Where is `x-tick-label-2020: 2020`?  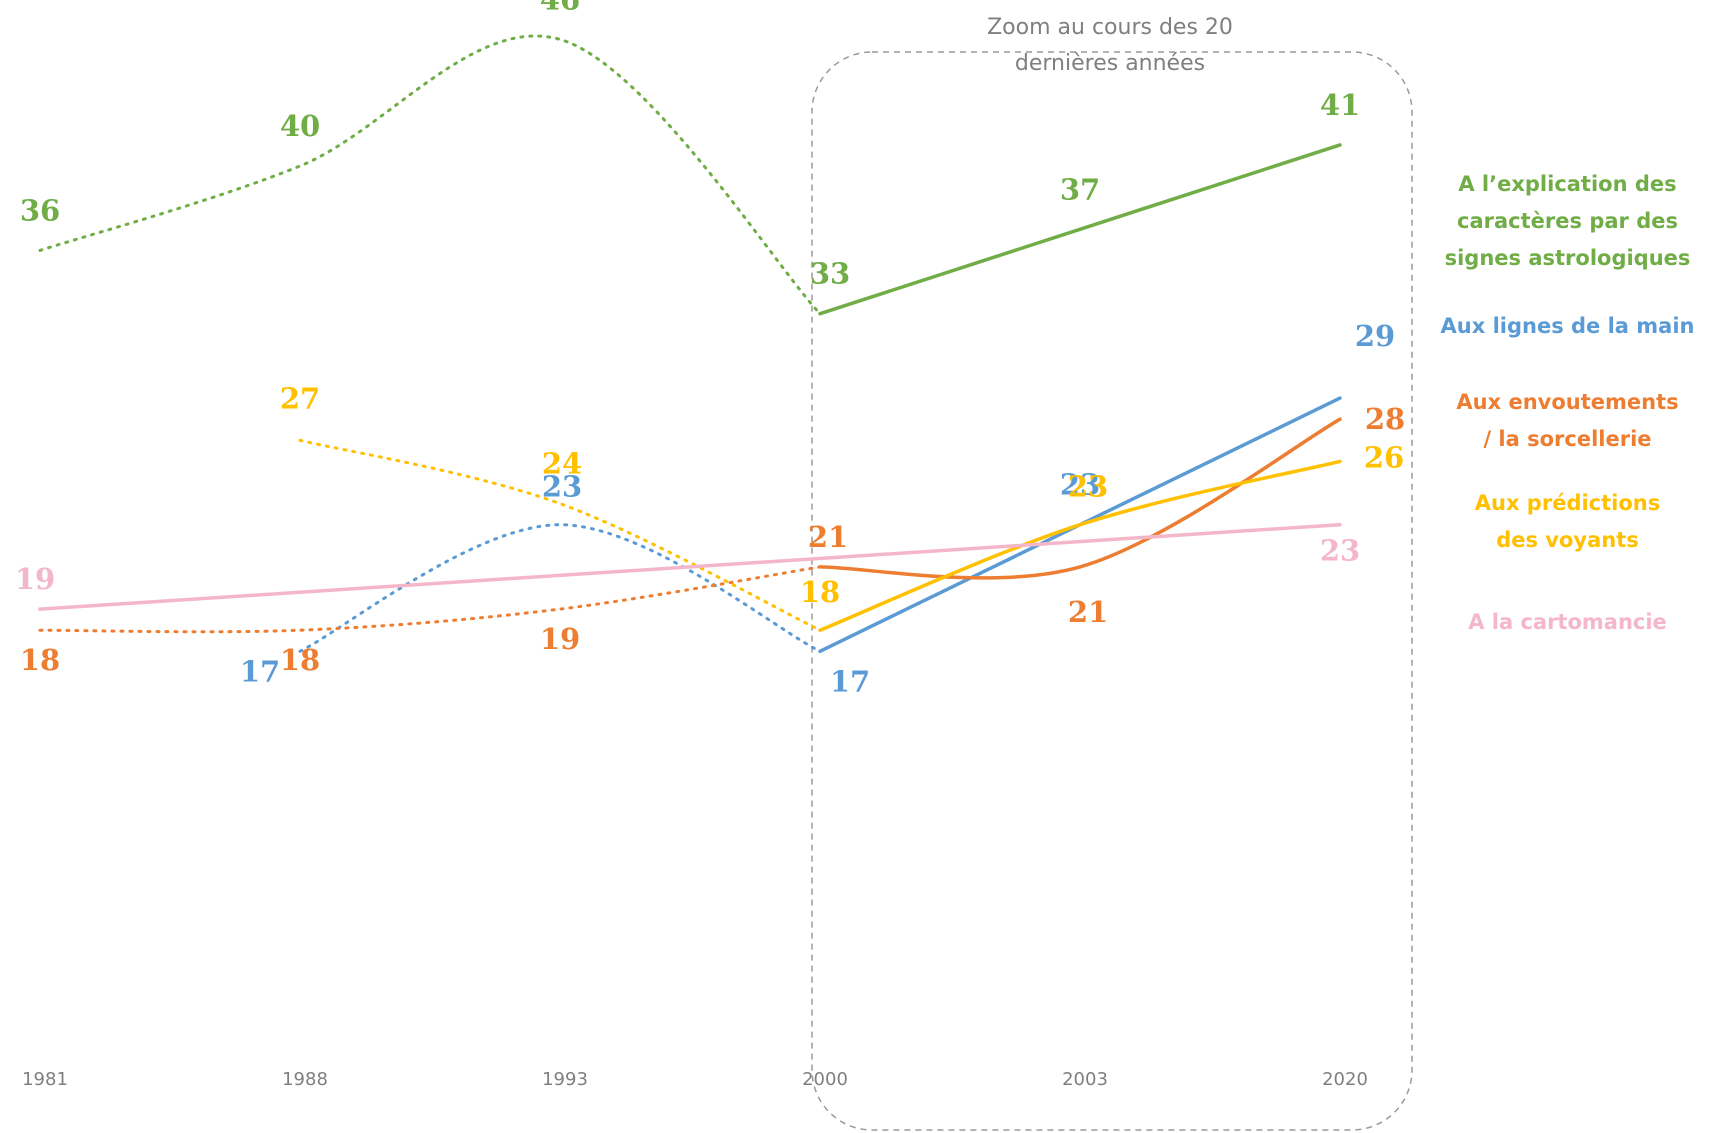 x-tick-label-2020: 2020 is located at coordinates (1345, 1079).